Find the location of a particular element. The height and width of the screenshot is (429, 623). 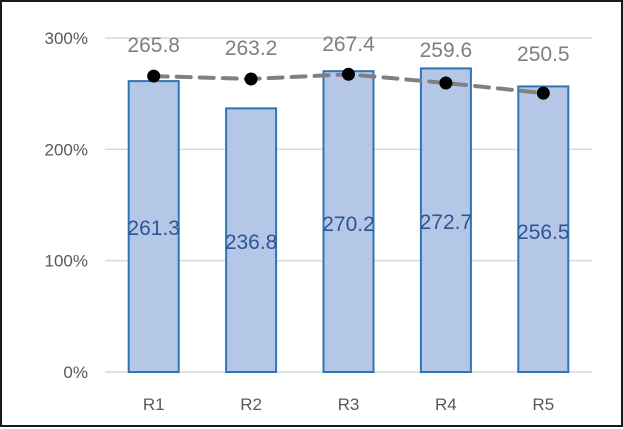

line-value-label: 265.8 is located at coordinates (153, 45).